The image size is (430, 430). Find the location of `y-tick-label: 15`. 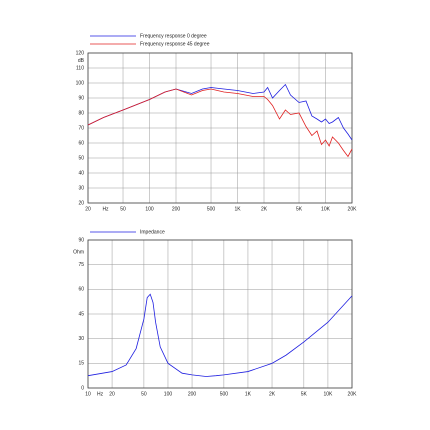

y-tick-label: 15 is located at coordinates (81, 364).